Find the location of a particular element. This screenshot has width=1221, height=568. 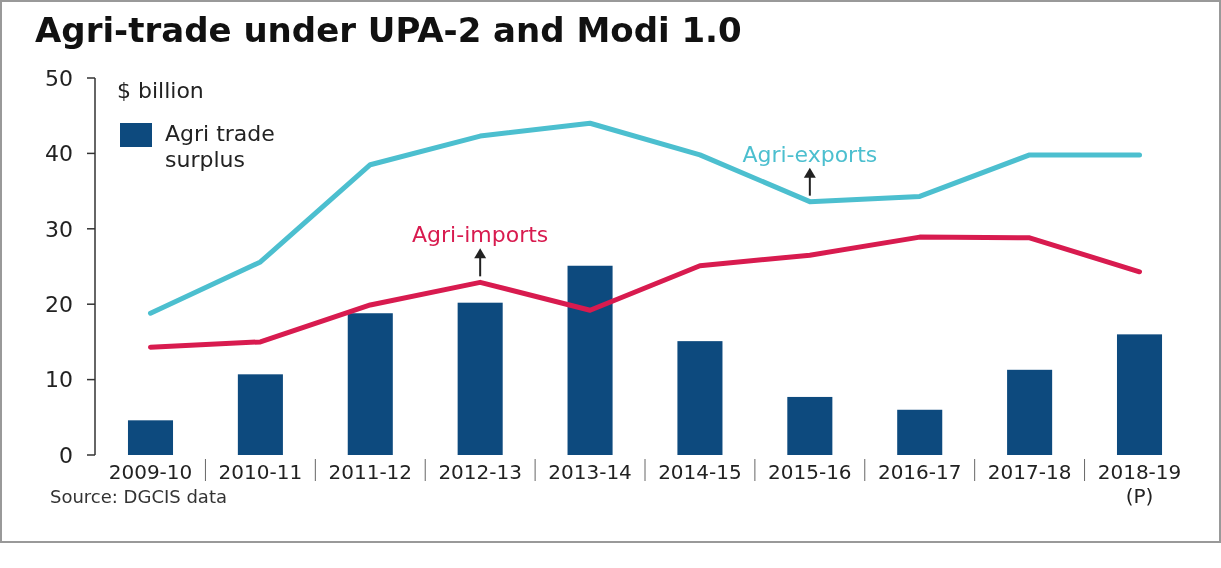

y-tick-label: 10 is located at coordinates (59, 380).